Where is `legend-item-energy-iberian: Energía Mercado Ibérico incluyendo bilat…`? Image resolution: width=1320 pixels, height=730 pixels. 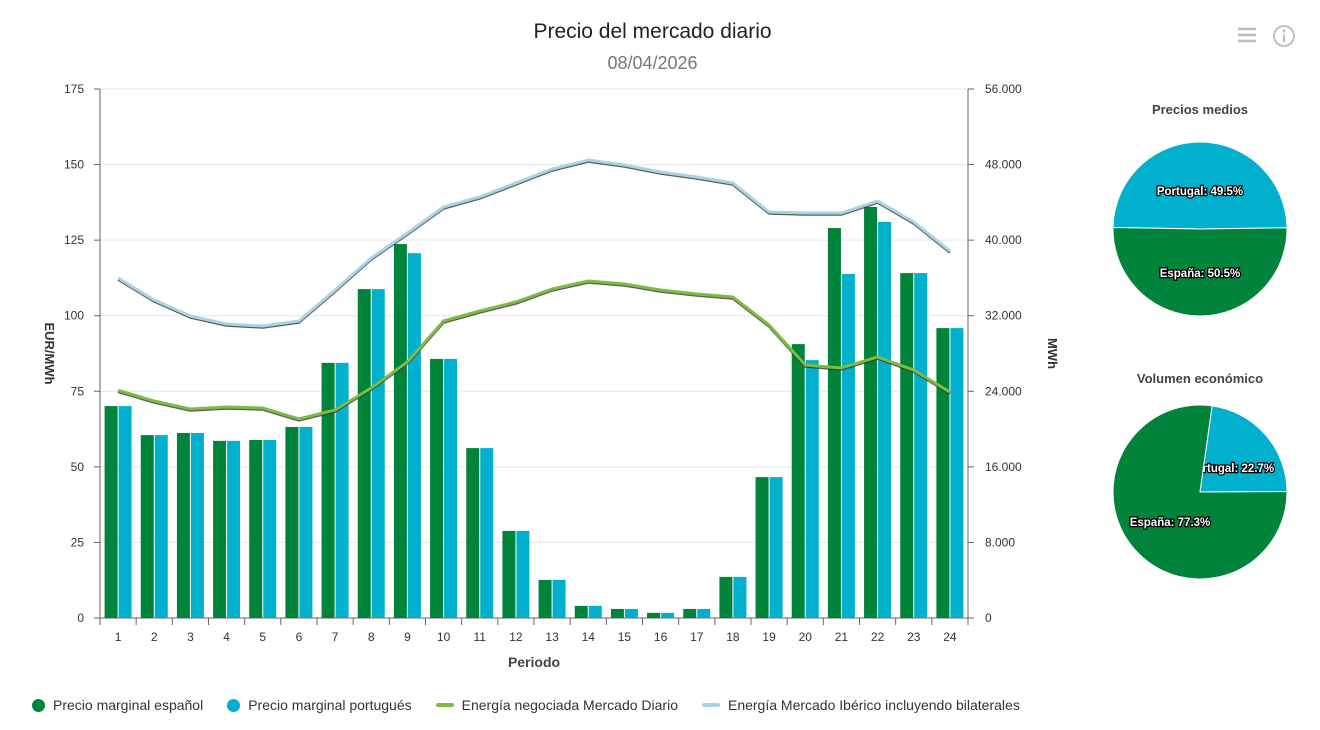 legend-item-energy-iberian: Energía Mercado Ibérico incluyendo bilat… is located at coordinates (860, 705).